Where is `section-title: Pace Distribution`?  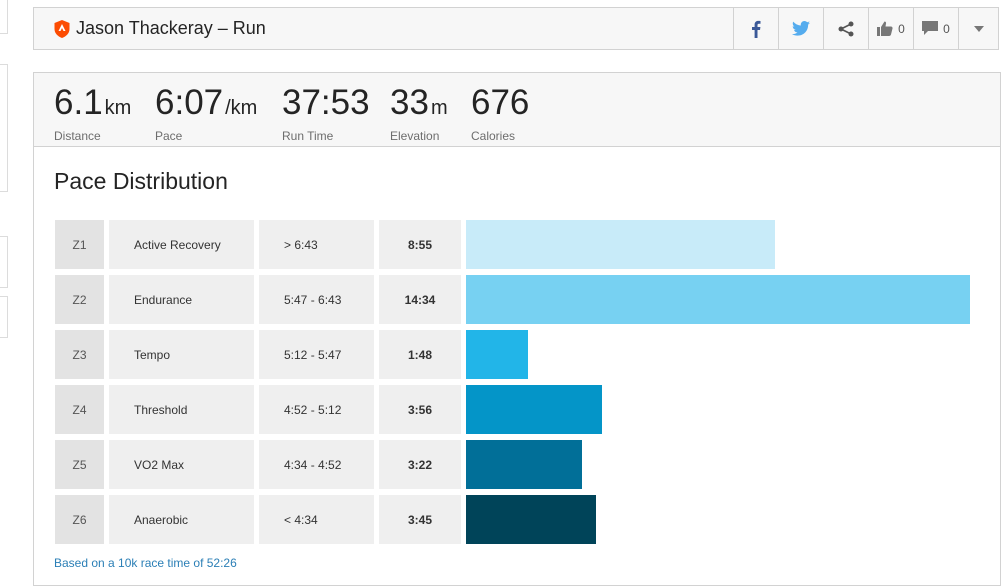 section-title: Pace Distribution is located at coordinates (141, 181).